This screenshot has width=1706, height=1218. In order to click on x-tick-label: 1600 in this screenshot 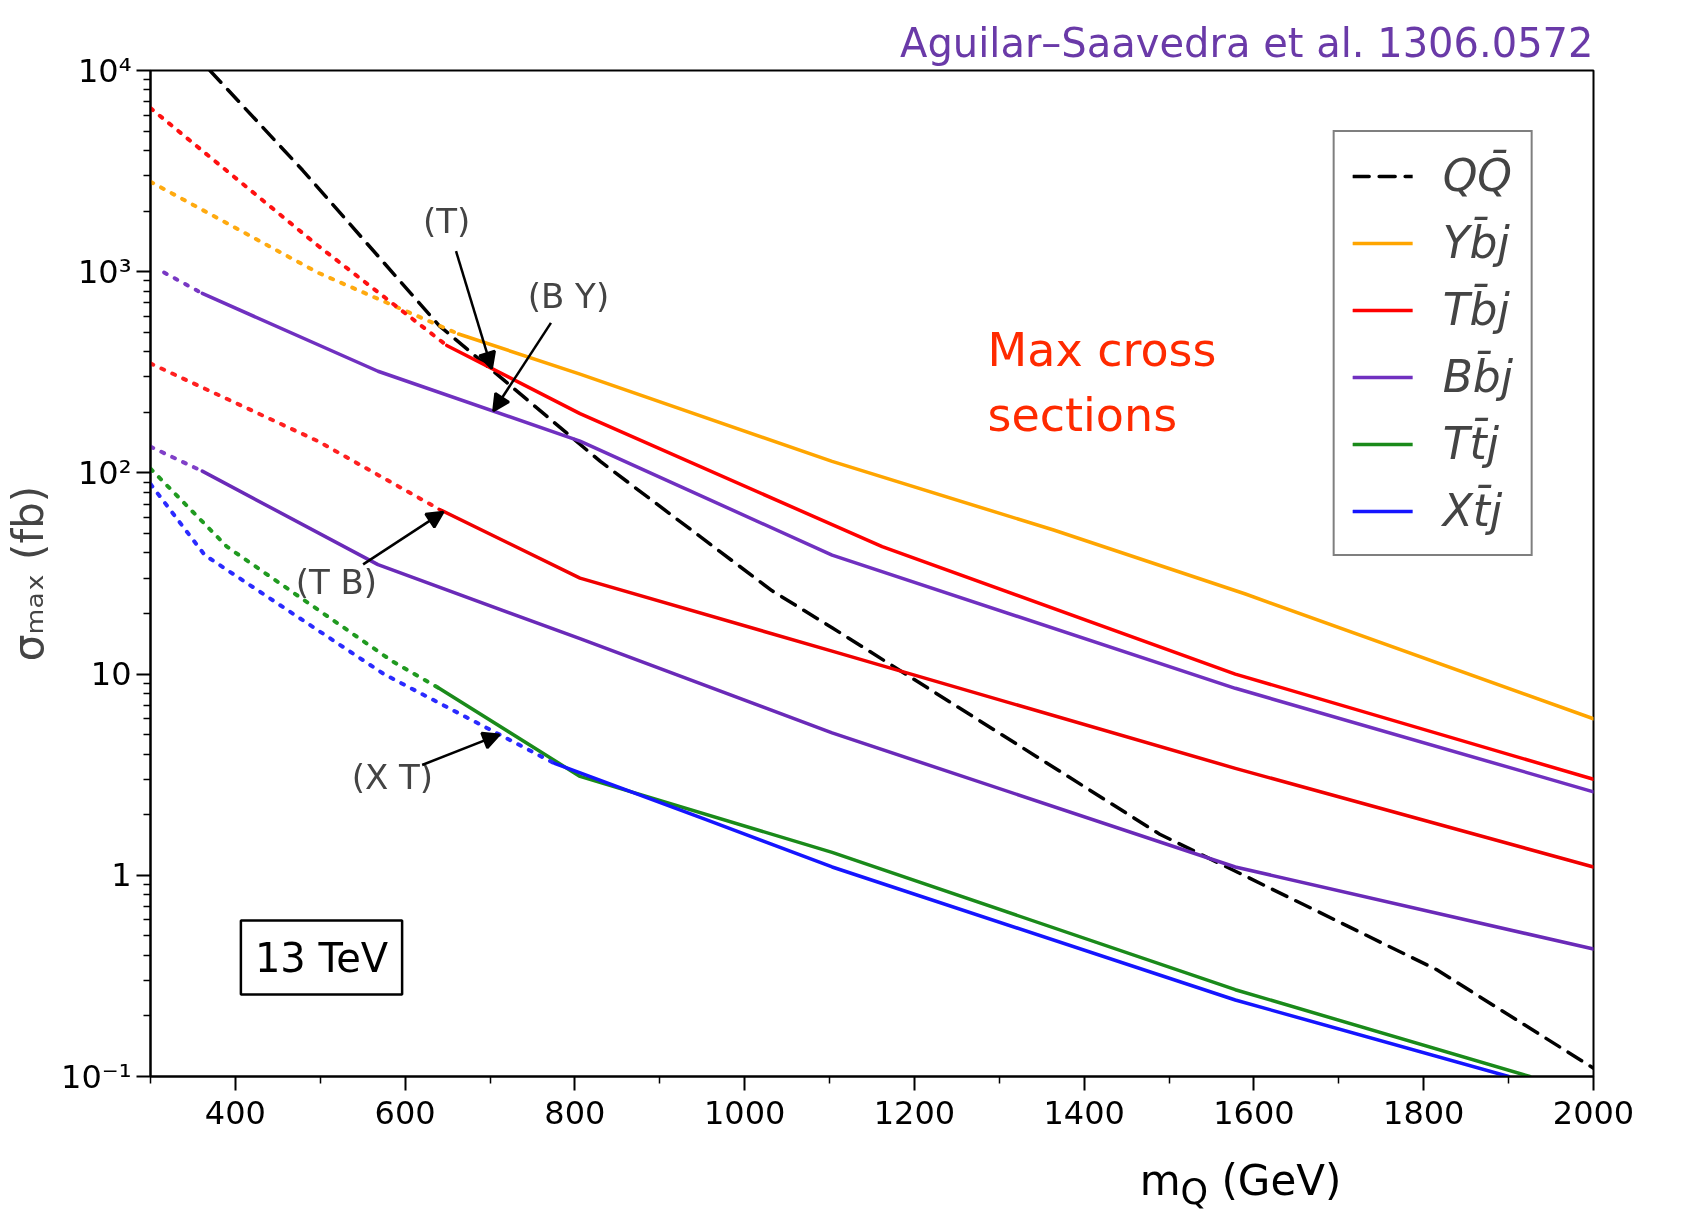, I will do `click(1254, 1112)`.